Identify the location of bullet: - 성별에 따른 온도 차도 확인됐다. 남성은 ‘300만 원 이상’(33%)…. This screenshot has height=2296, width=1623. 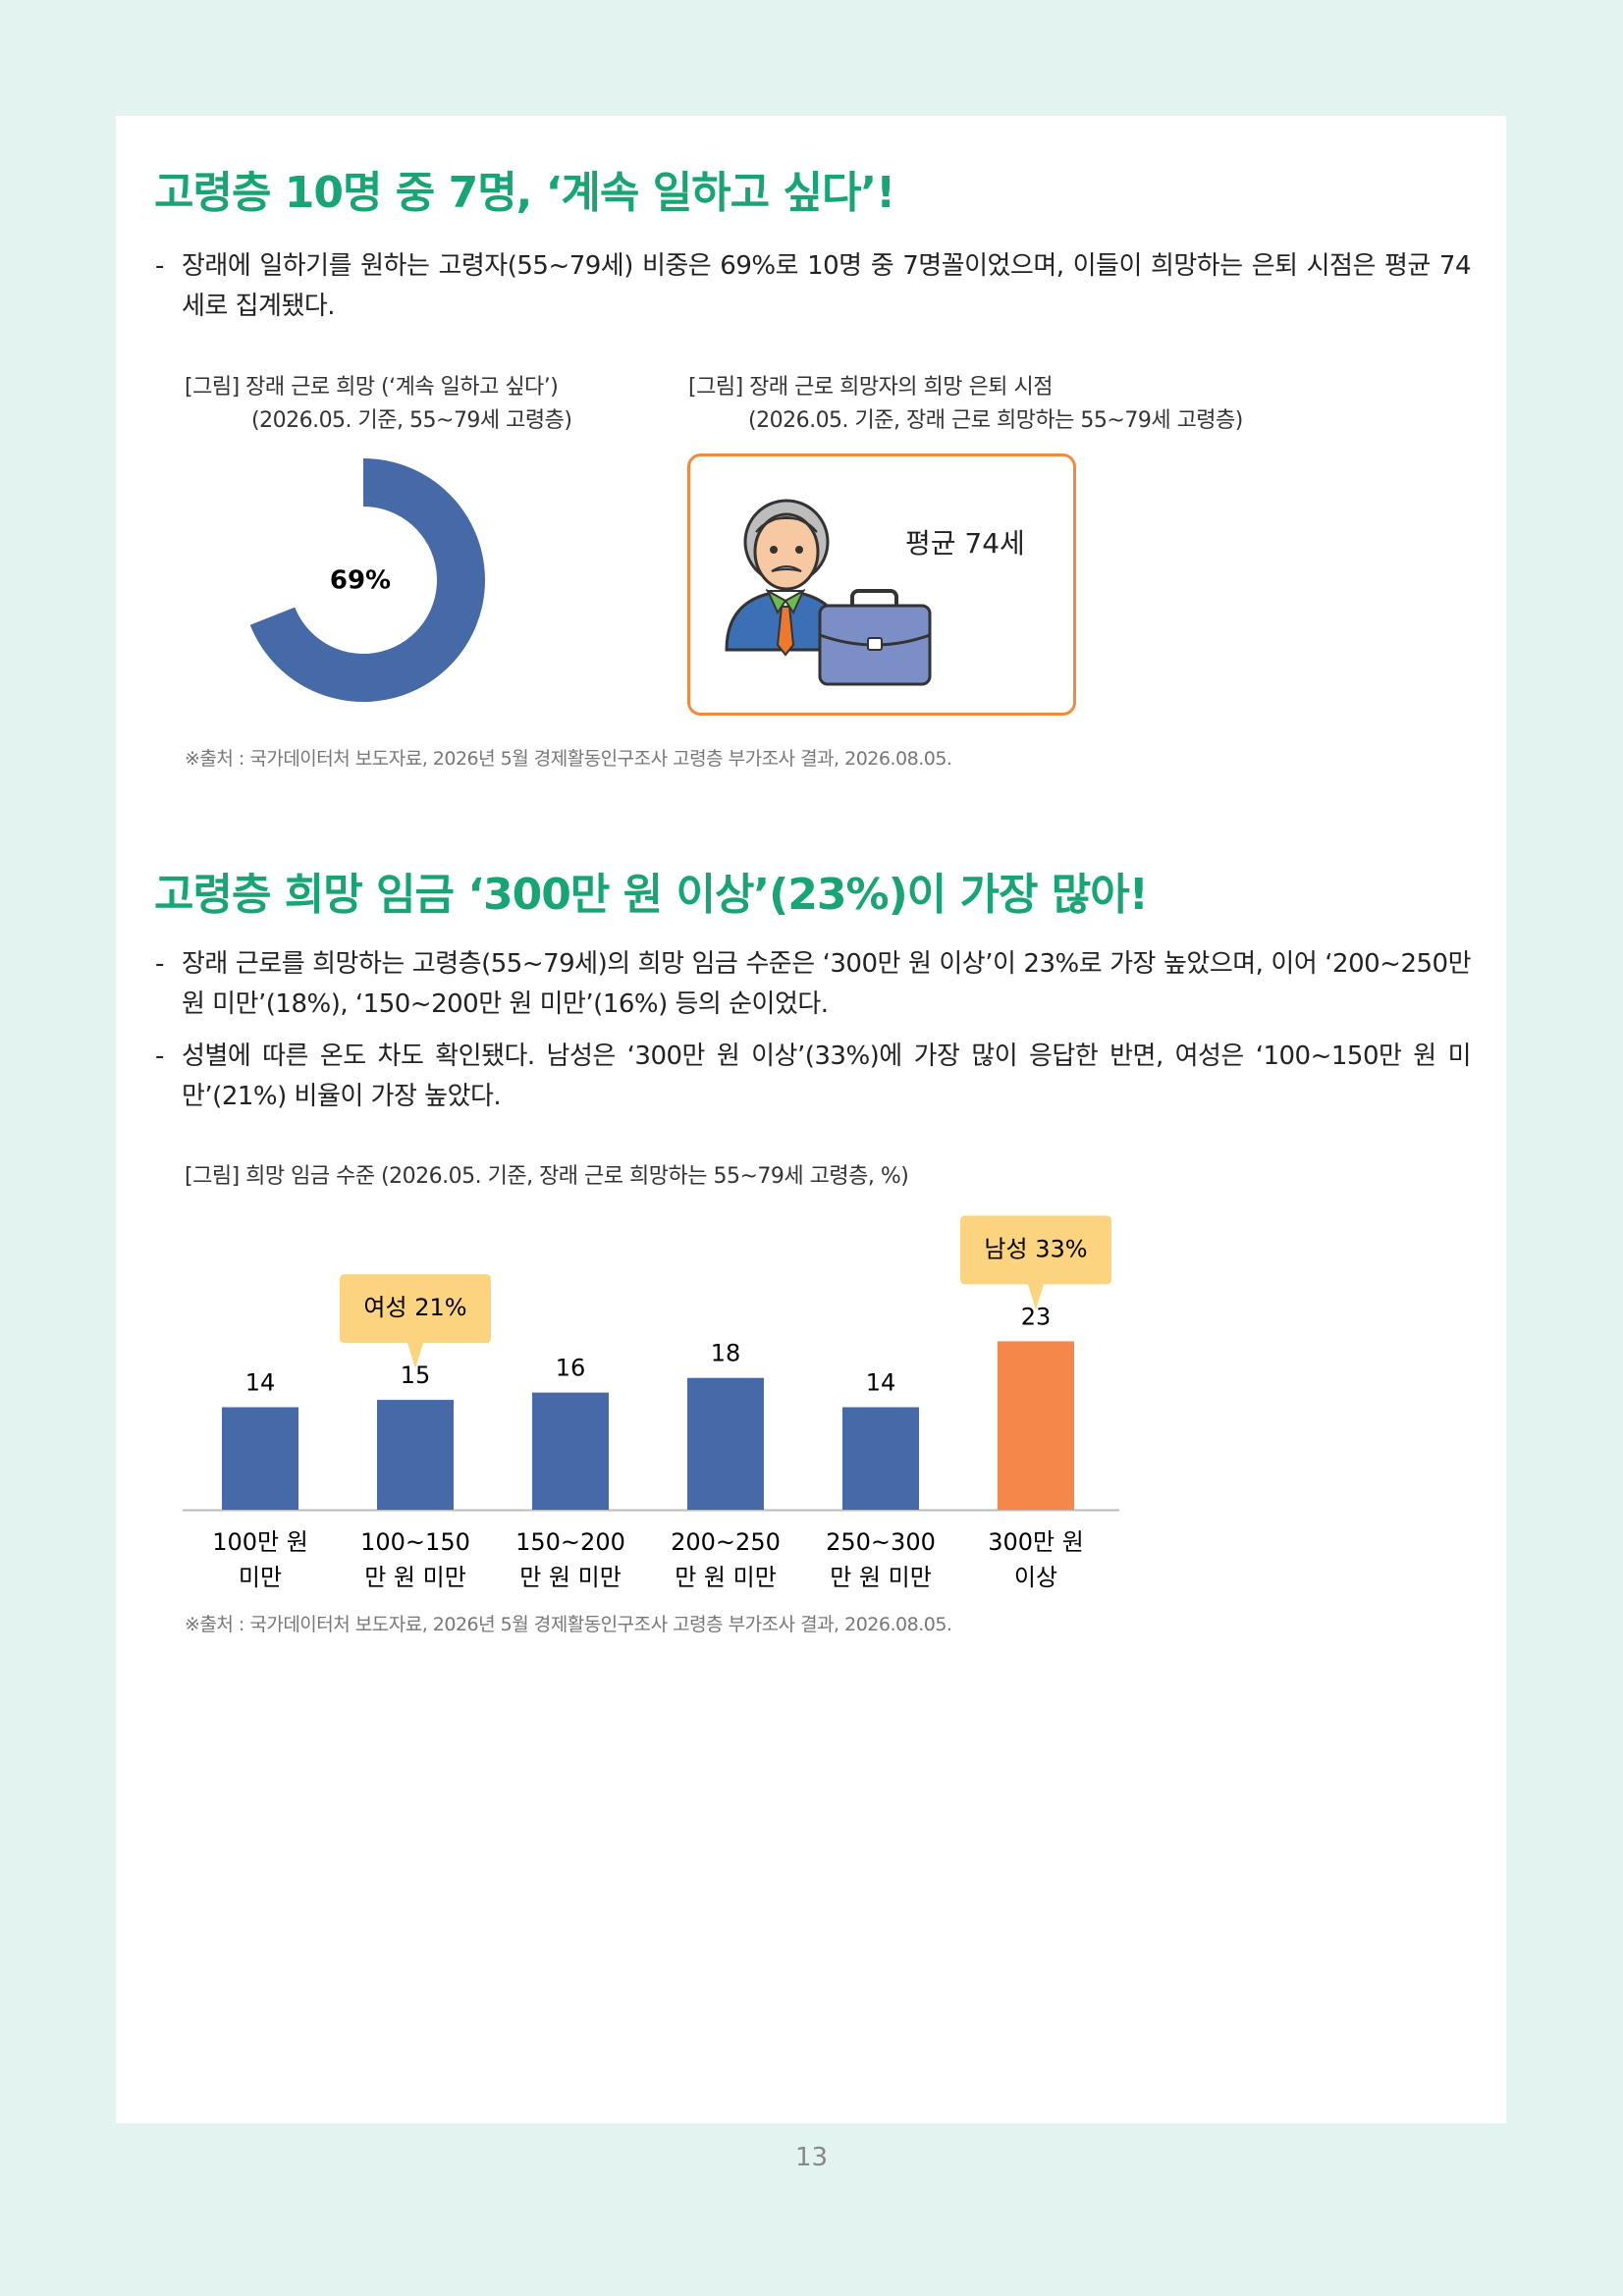
(813, 1077).